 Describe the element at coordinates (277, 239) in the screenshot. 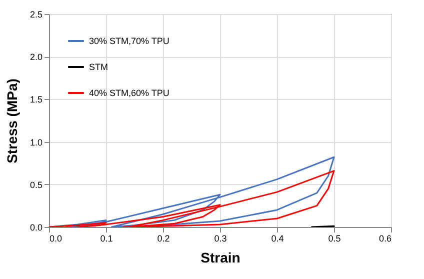

I see `x-tick-label: 0.4` at that location.